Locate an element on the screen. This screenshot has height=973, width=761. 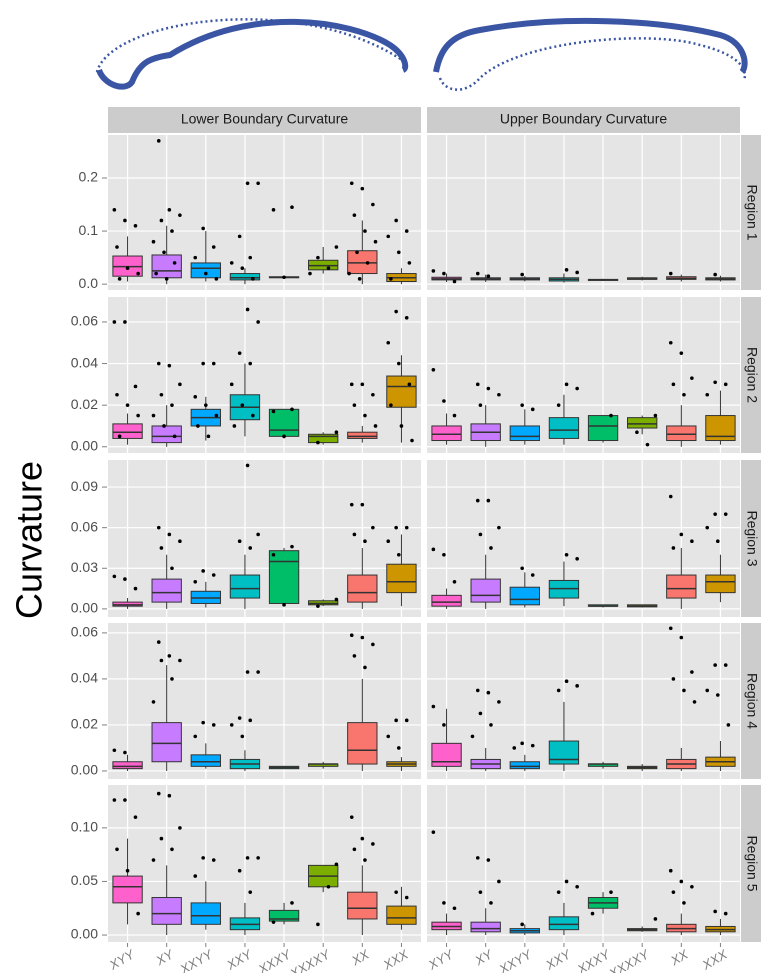
y-tick-label: 0.1 is located at coordinates (89, 230).